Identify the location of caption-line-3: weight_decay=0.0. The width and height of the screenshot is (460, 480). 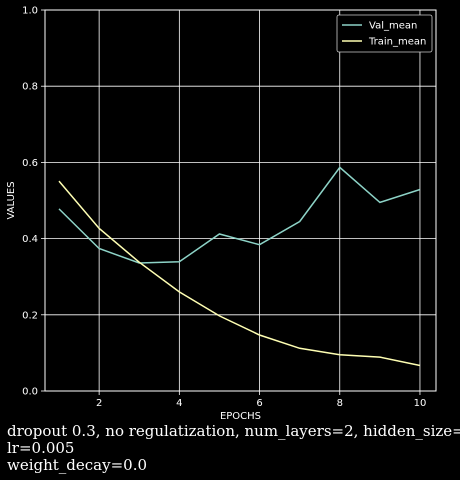
(77, 465).